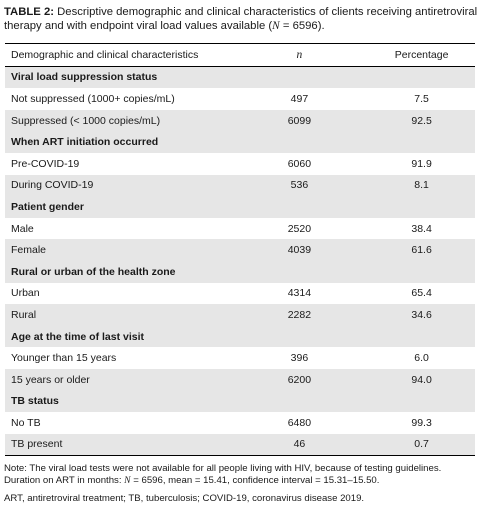 The width and height of the screenshot is (481, 528). I want to click on table-row: Male 2520 38.4, so click(240, 229).